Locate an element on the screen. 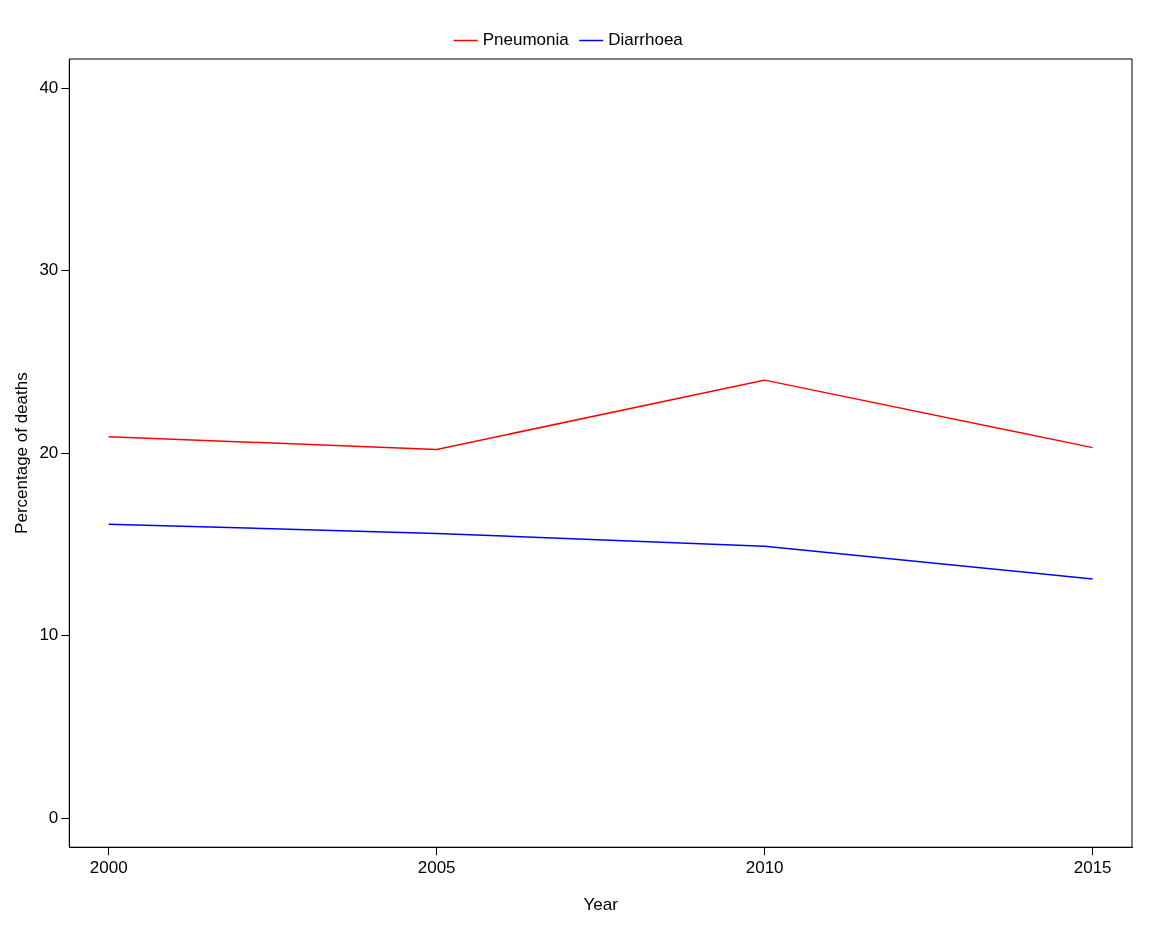 The image size is (1150, 928). y-tick-label: 30 is located at coordinates (49, 270).